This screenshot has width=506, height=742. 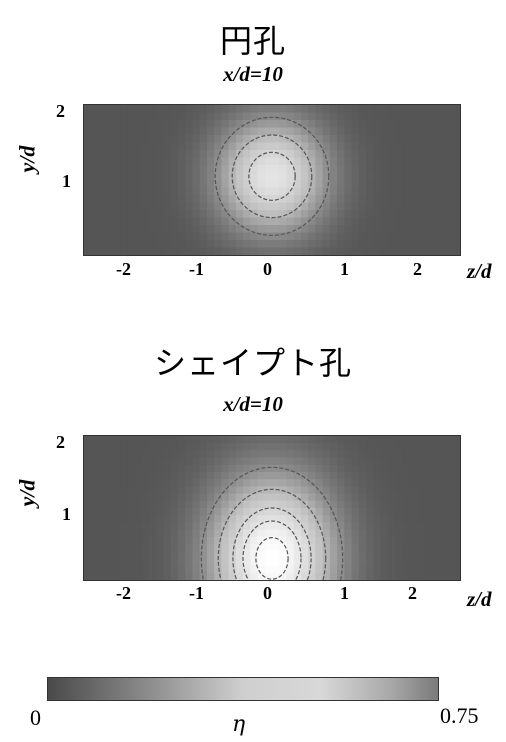 What do you see at coordinates (272, 543) in the screenshot?
I see `contour-line` at bounding box center [272, 543].